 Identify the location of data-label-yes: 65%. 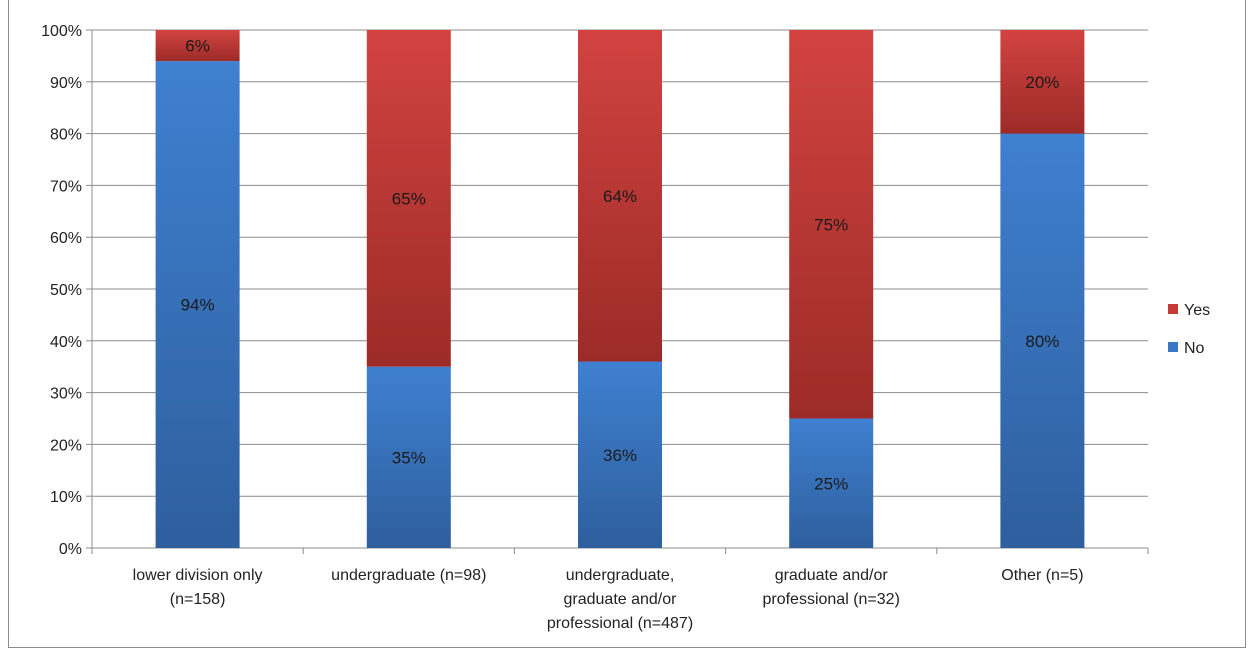
(409, 198).